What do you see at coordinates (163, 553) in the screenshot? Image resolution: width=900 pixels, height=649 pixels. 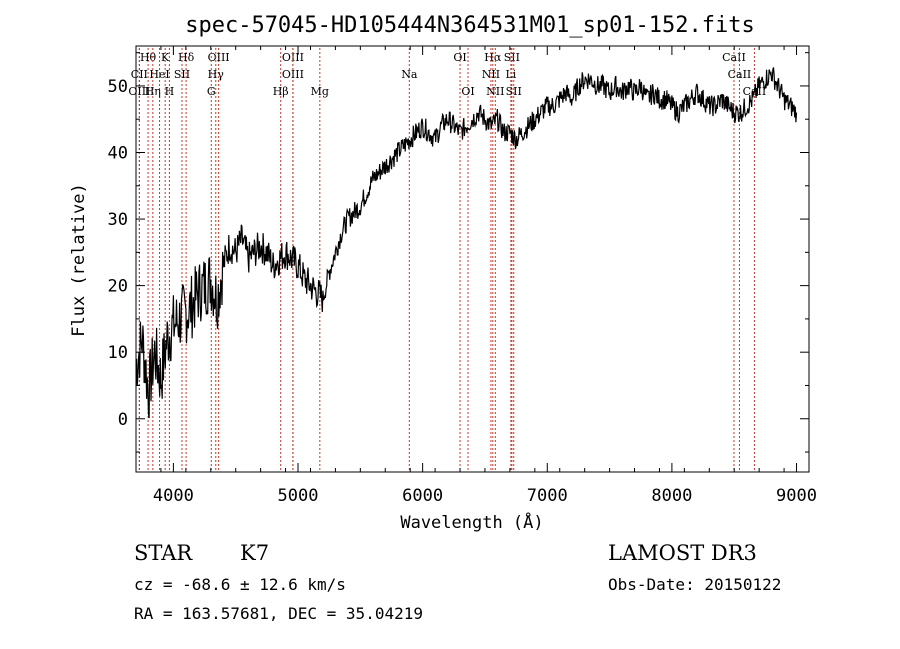 I see `object-class: STAR` at bounding box center [163, 553].